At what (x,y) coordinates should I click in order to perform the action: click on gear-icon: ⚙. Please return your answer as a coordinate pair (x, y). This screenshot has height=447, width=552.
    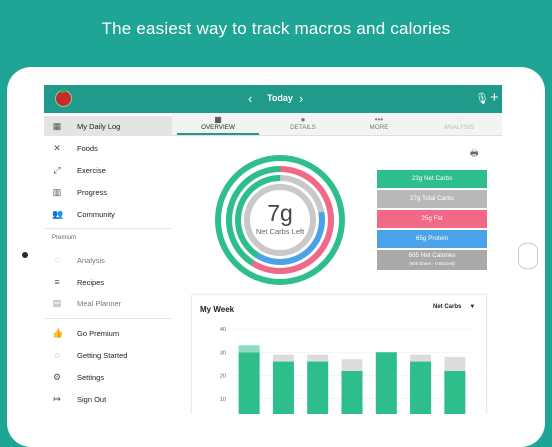
    Looking at the image, I should click on (57, 377).